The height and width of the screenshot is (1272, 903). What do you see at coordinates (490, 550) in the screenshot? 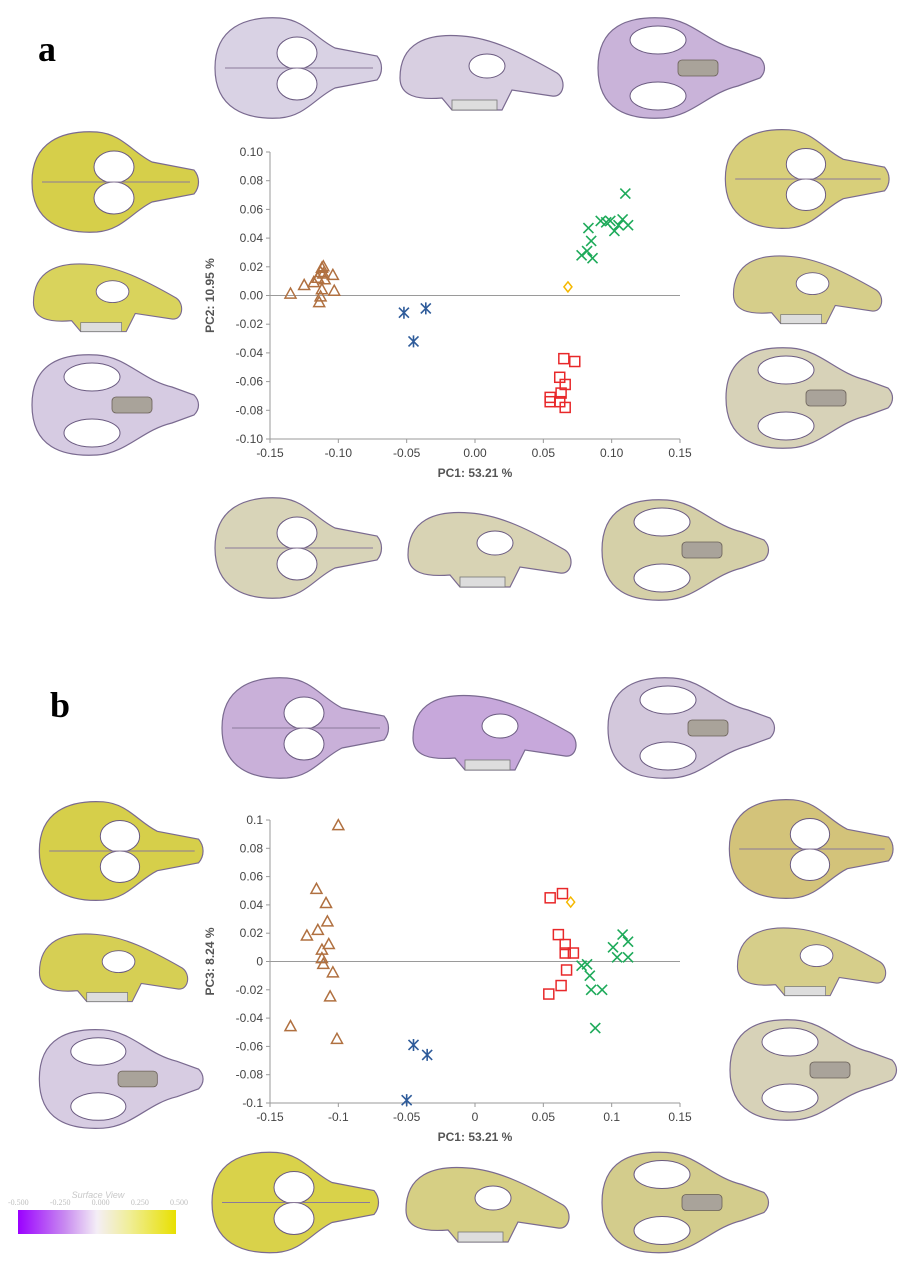
I see `skull-lateral-a-bottom` at bounding box center [490, 550].